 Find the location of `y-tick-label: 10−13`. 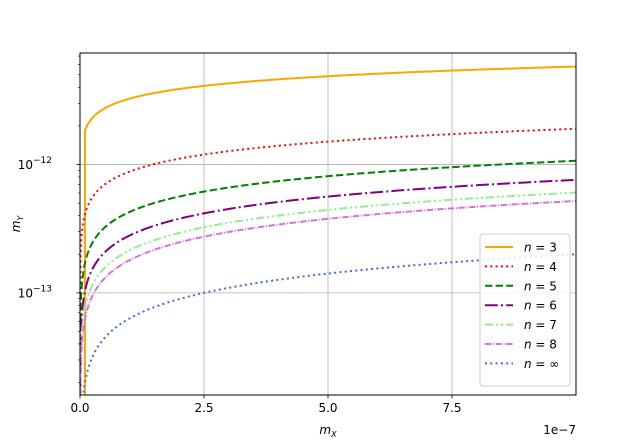

y-tick-label: 10−13 is located at coordinates (35, 292).